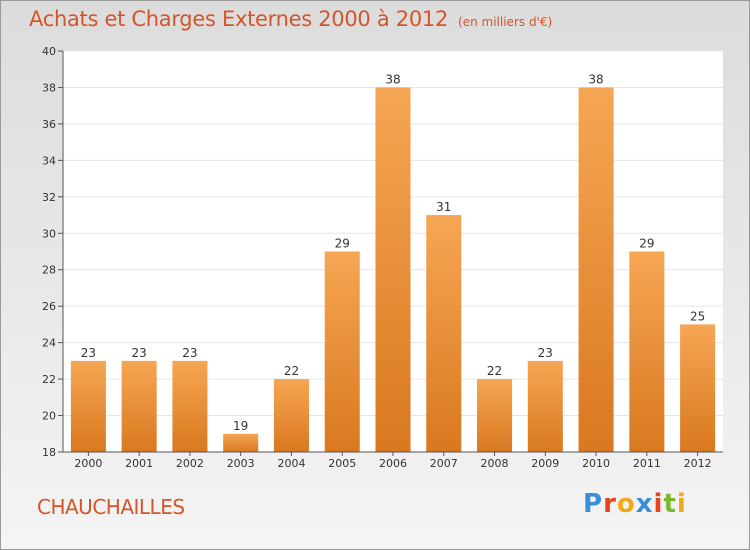 Image resolution: width=750 pixels, height=550 pixels. I want to click on value-label: 25, so click(697, 316).